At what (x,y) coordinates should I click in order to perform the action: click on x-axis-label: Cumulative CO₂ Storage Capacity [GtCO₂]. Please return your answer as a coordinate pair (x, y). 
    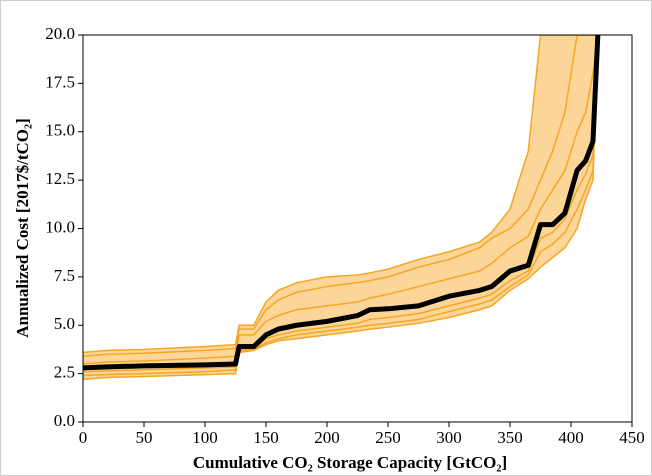
    Looking at the image, I should click on (350, 462).